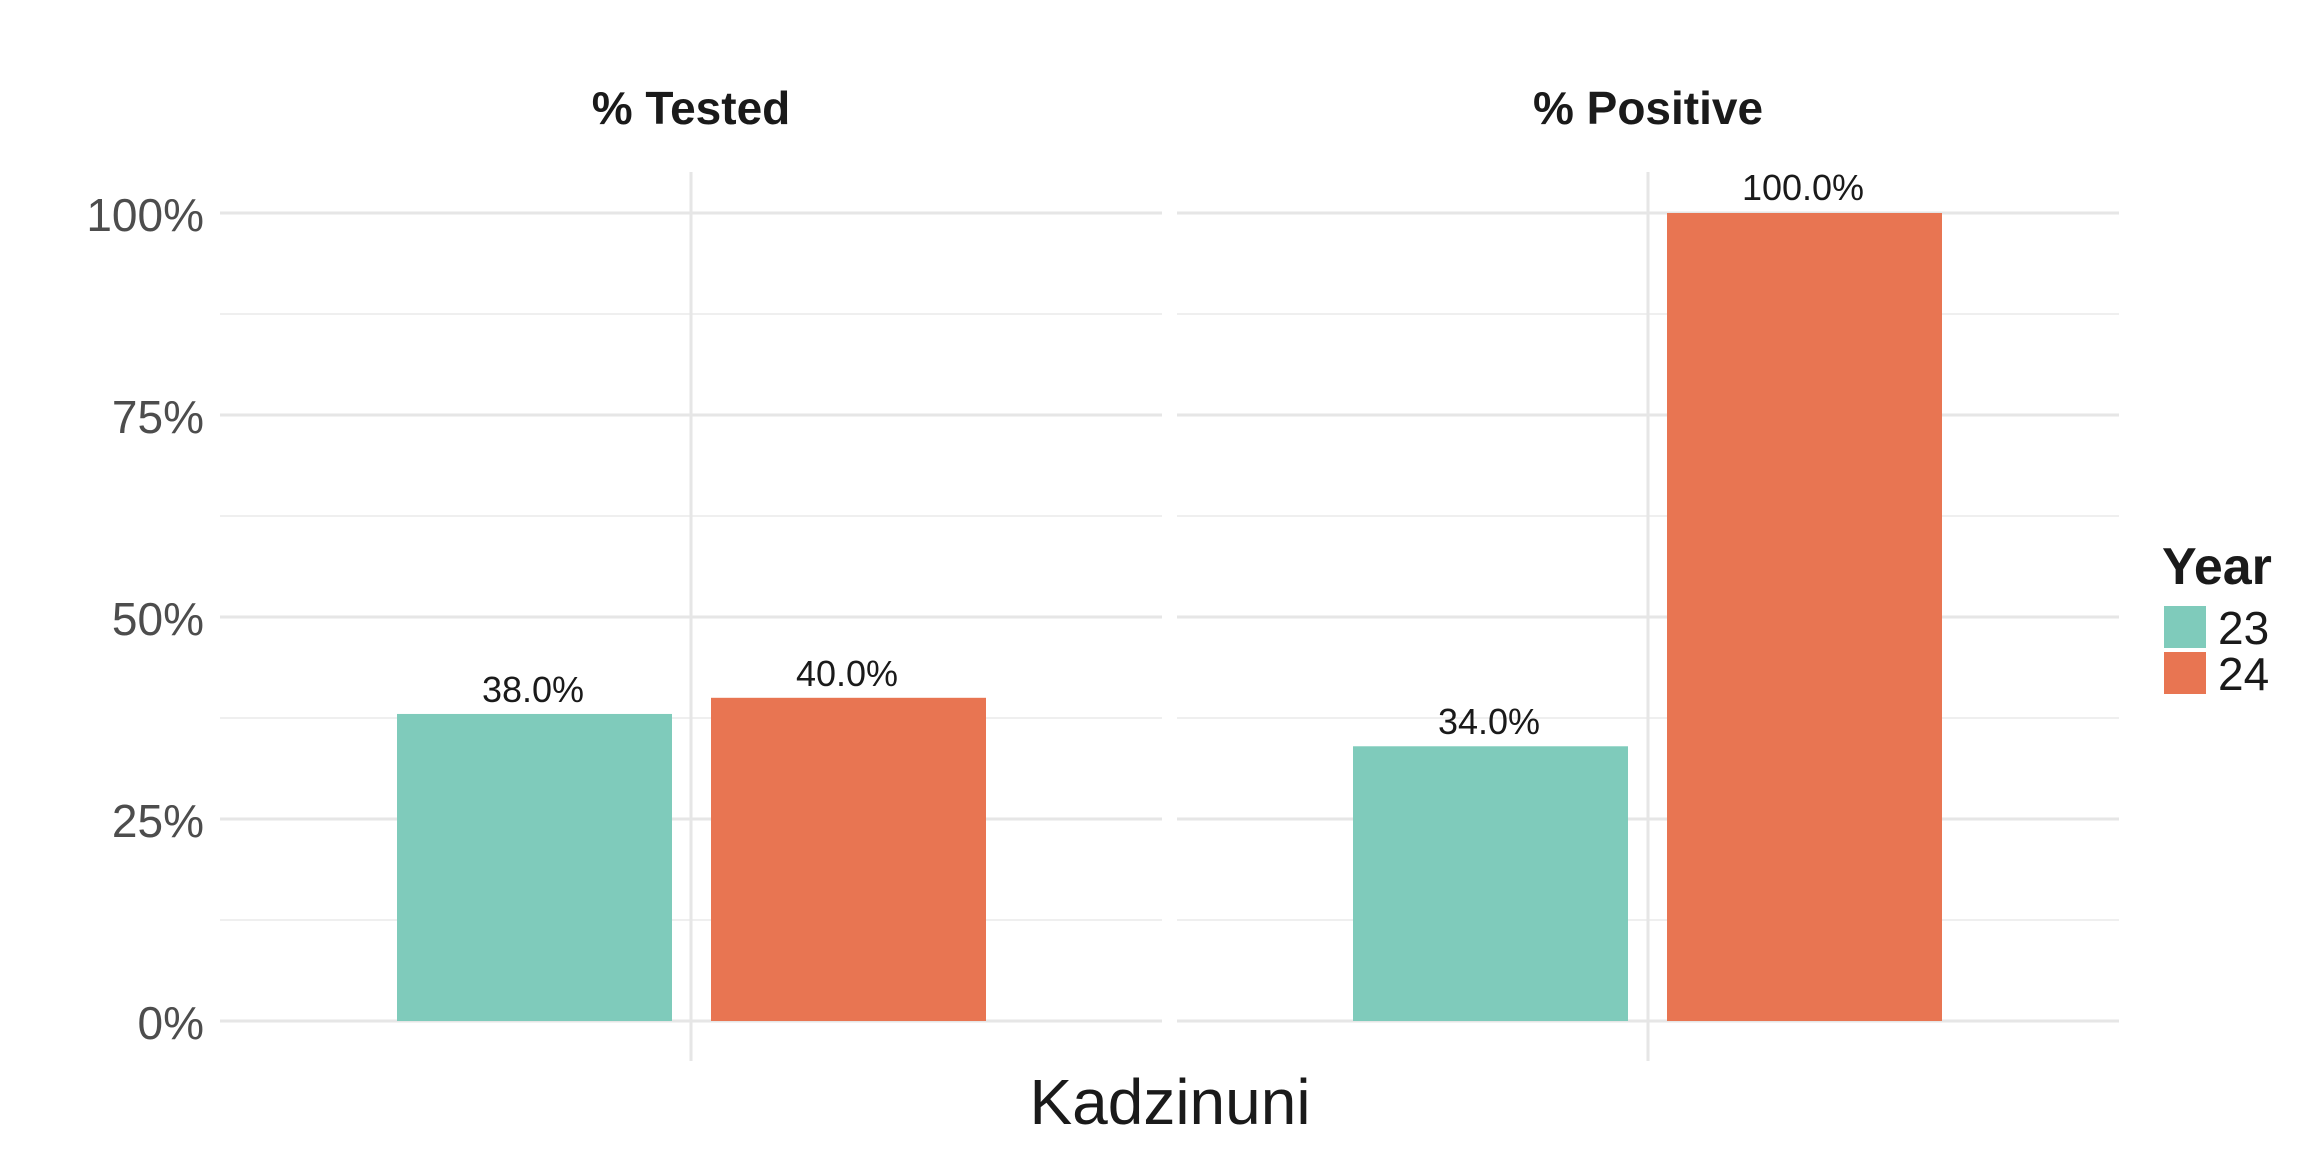  Describe the element at coordinates (533, 689) in the screenshot. I see `data-label-tested-23: 38.0%` at that location.